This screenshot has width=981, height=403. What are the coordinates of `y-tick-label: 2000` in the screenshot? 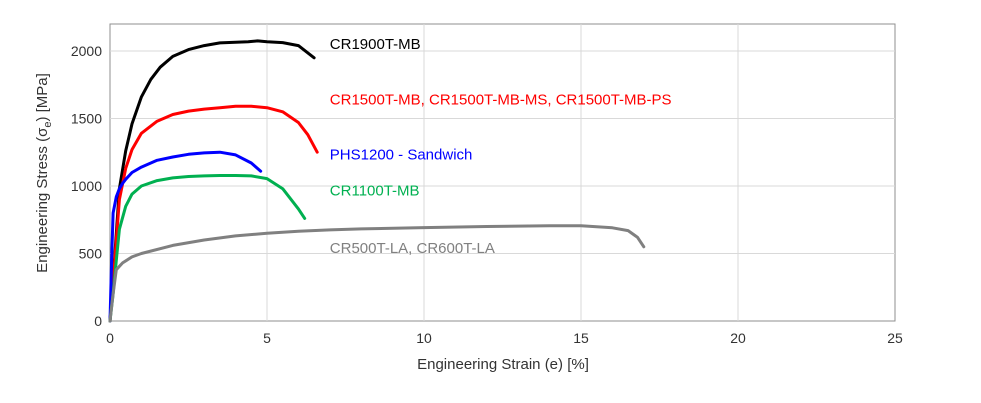 It's located at (86, 51).